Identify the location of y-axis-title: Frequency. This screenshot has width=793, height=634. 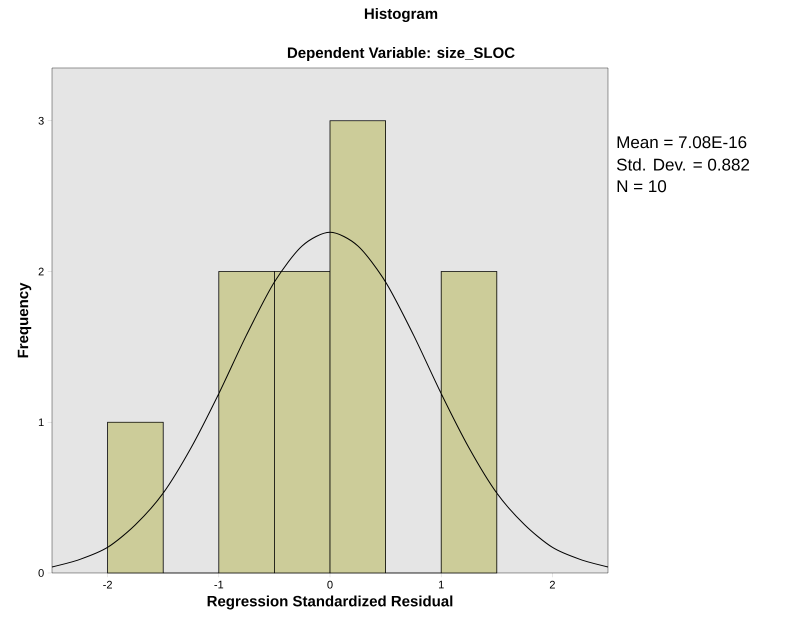
(25, 320).